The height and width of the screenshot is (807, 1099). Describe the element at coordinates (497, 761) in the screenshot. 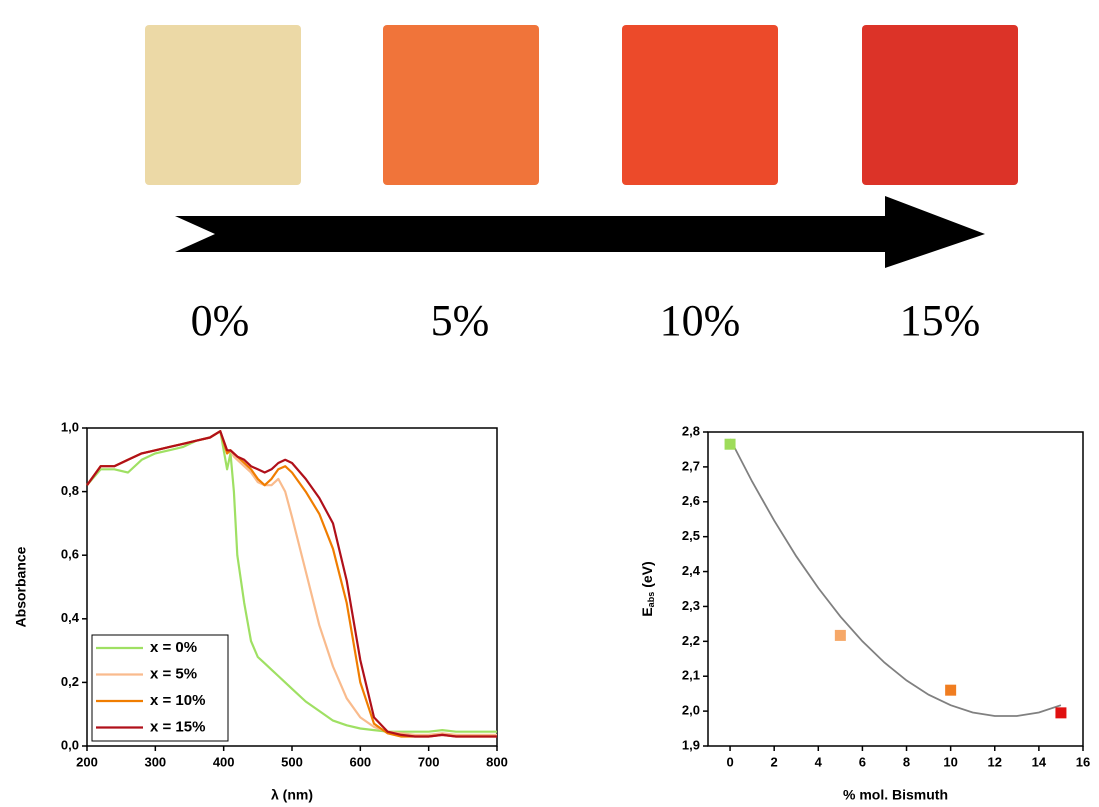

I see `x-tick-label: 800` at that location.